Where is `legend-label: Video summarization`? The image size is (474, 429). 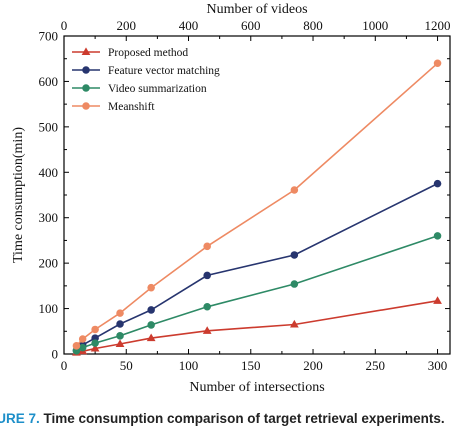 legend-label: Video summarization is located at coordinates (157, 89).